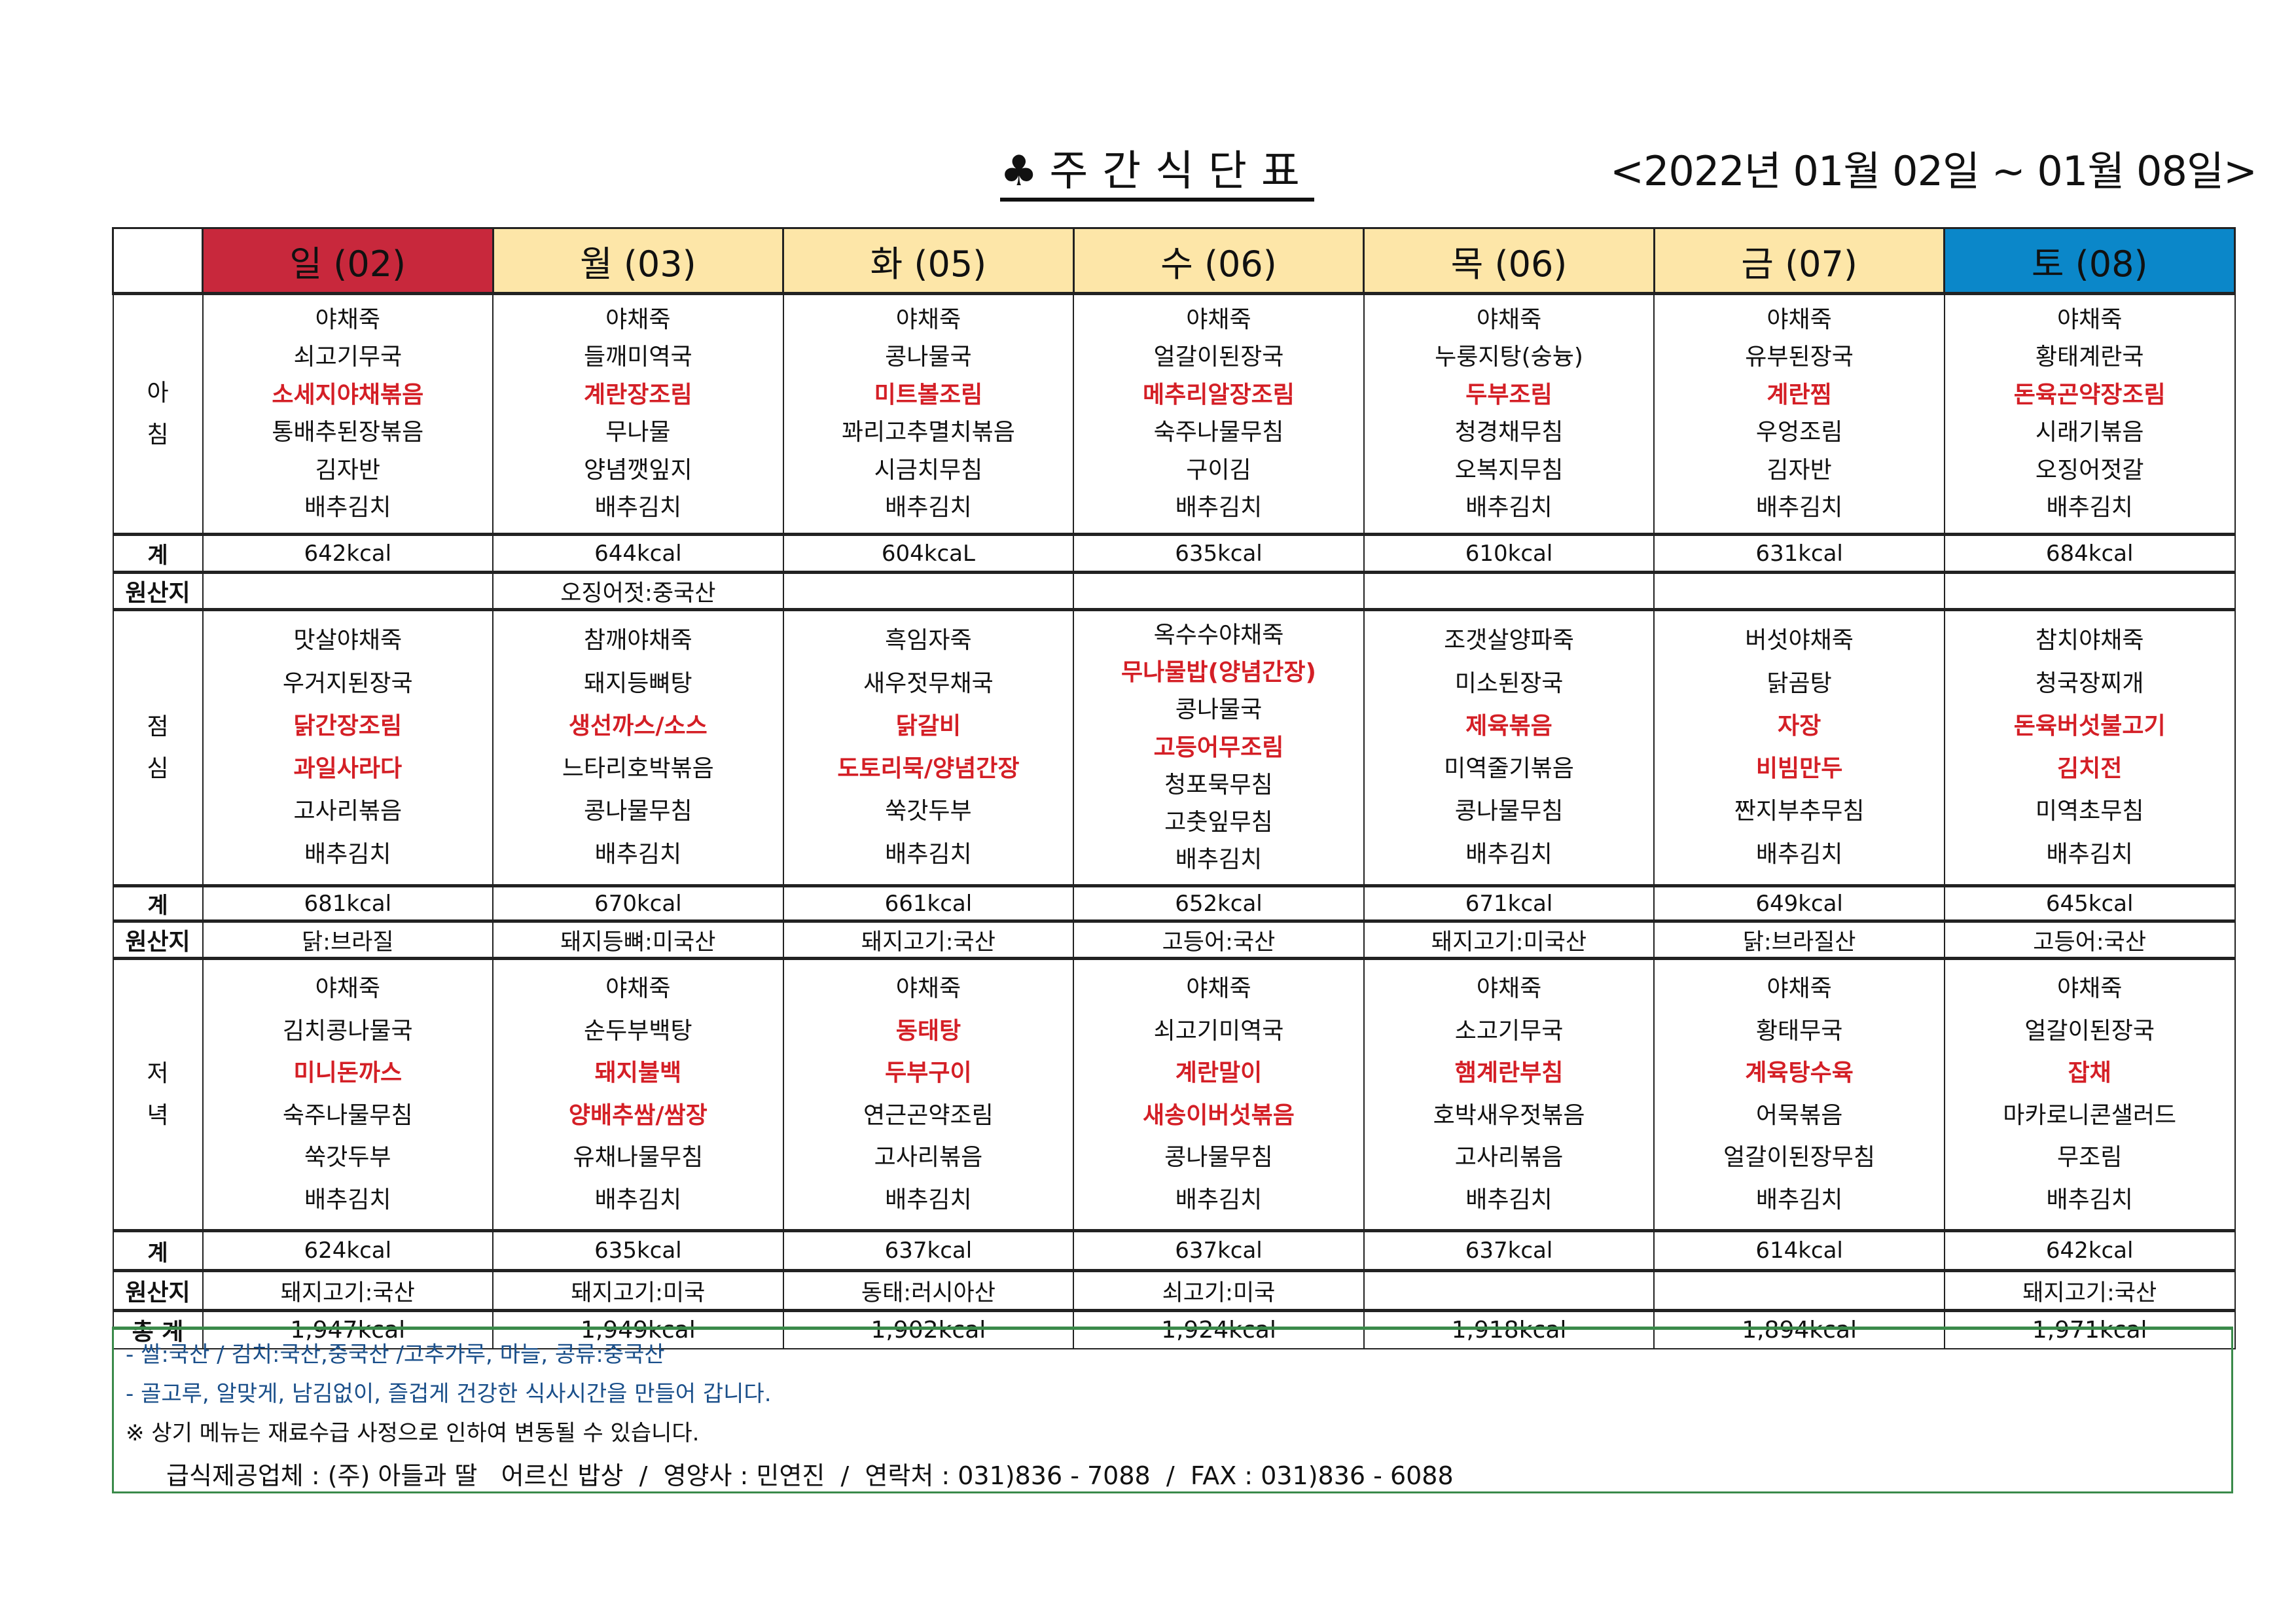  I want to click on menu-item: 참깨야채죽, so click(638, 640).